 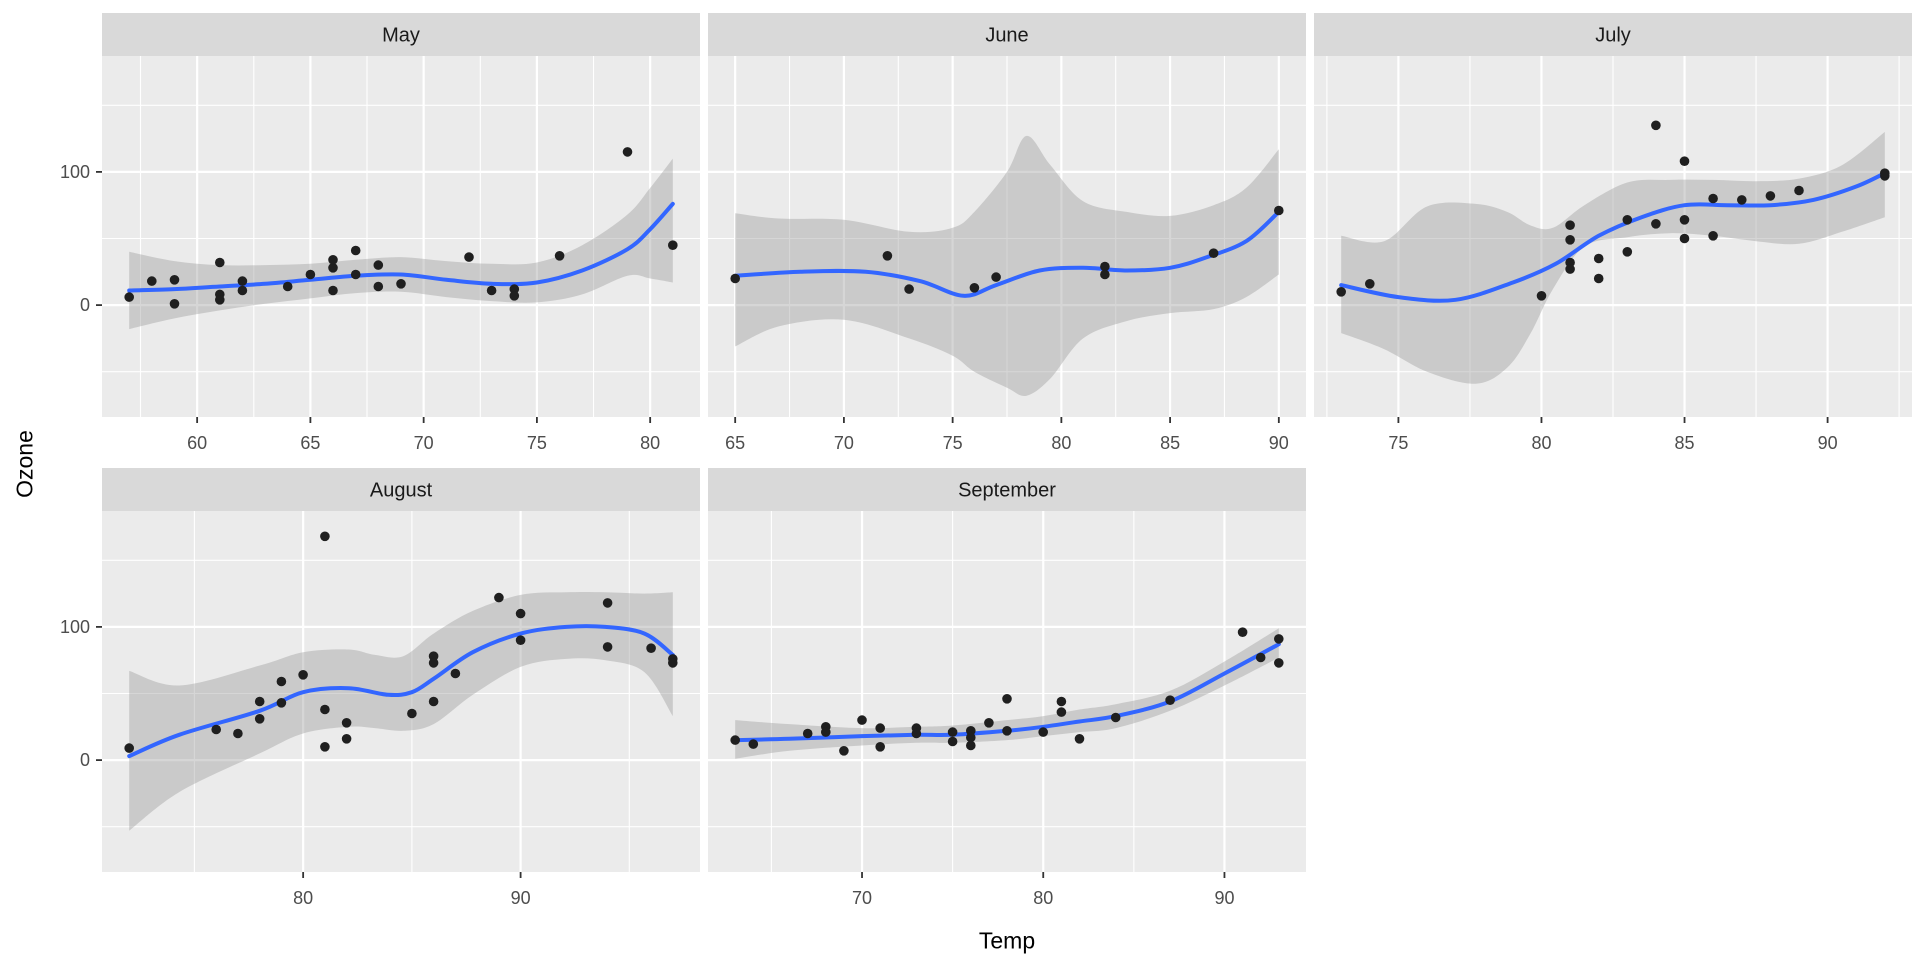 I want to click on panel-background, so click(x=401, y=236).